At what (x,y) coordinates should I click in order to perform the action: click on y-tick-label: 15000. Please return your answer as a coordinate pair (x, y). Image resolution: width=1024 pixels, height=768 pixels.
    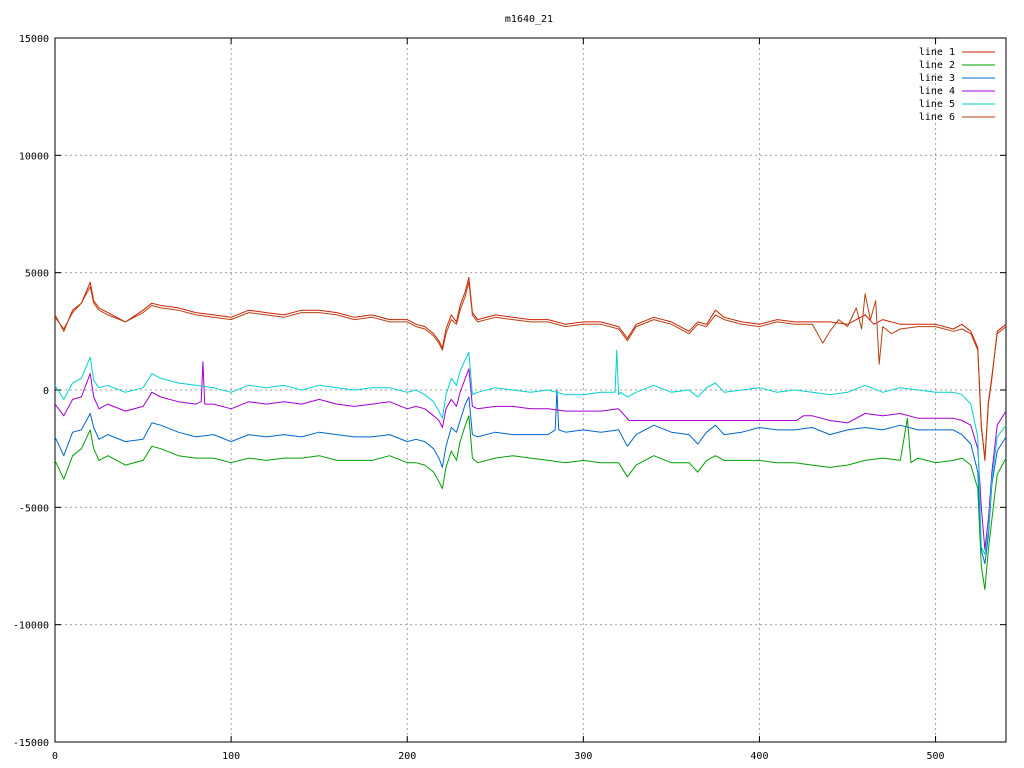
    Looking at the image, I should click on (34, 39).